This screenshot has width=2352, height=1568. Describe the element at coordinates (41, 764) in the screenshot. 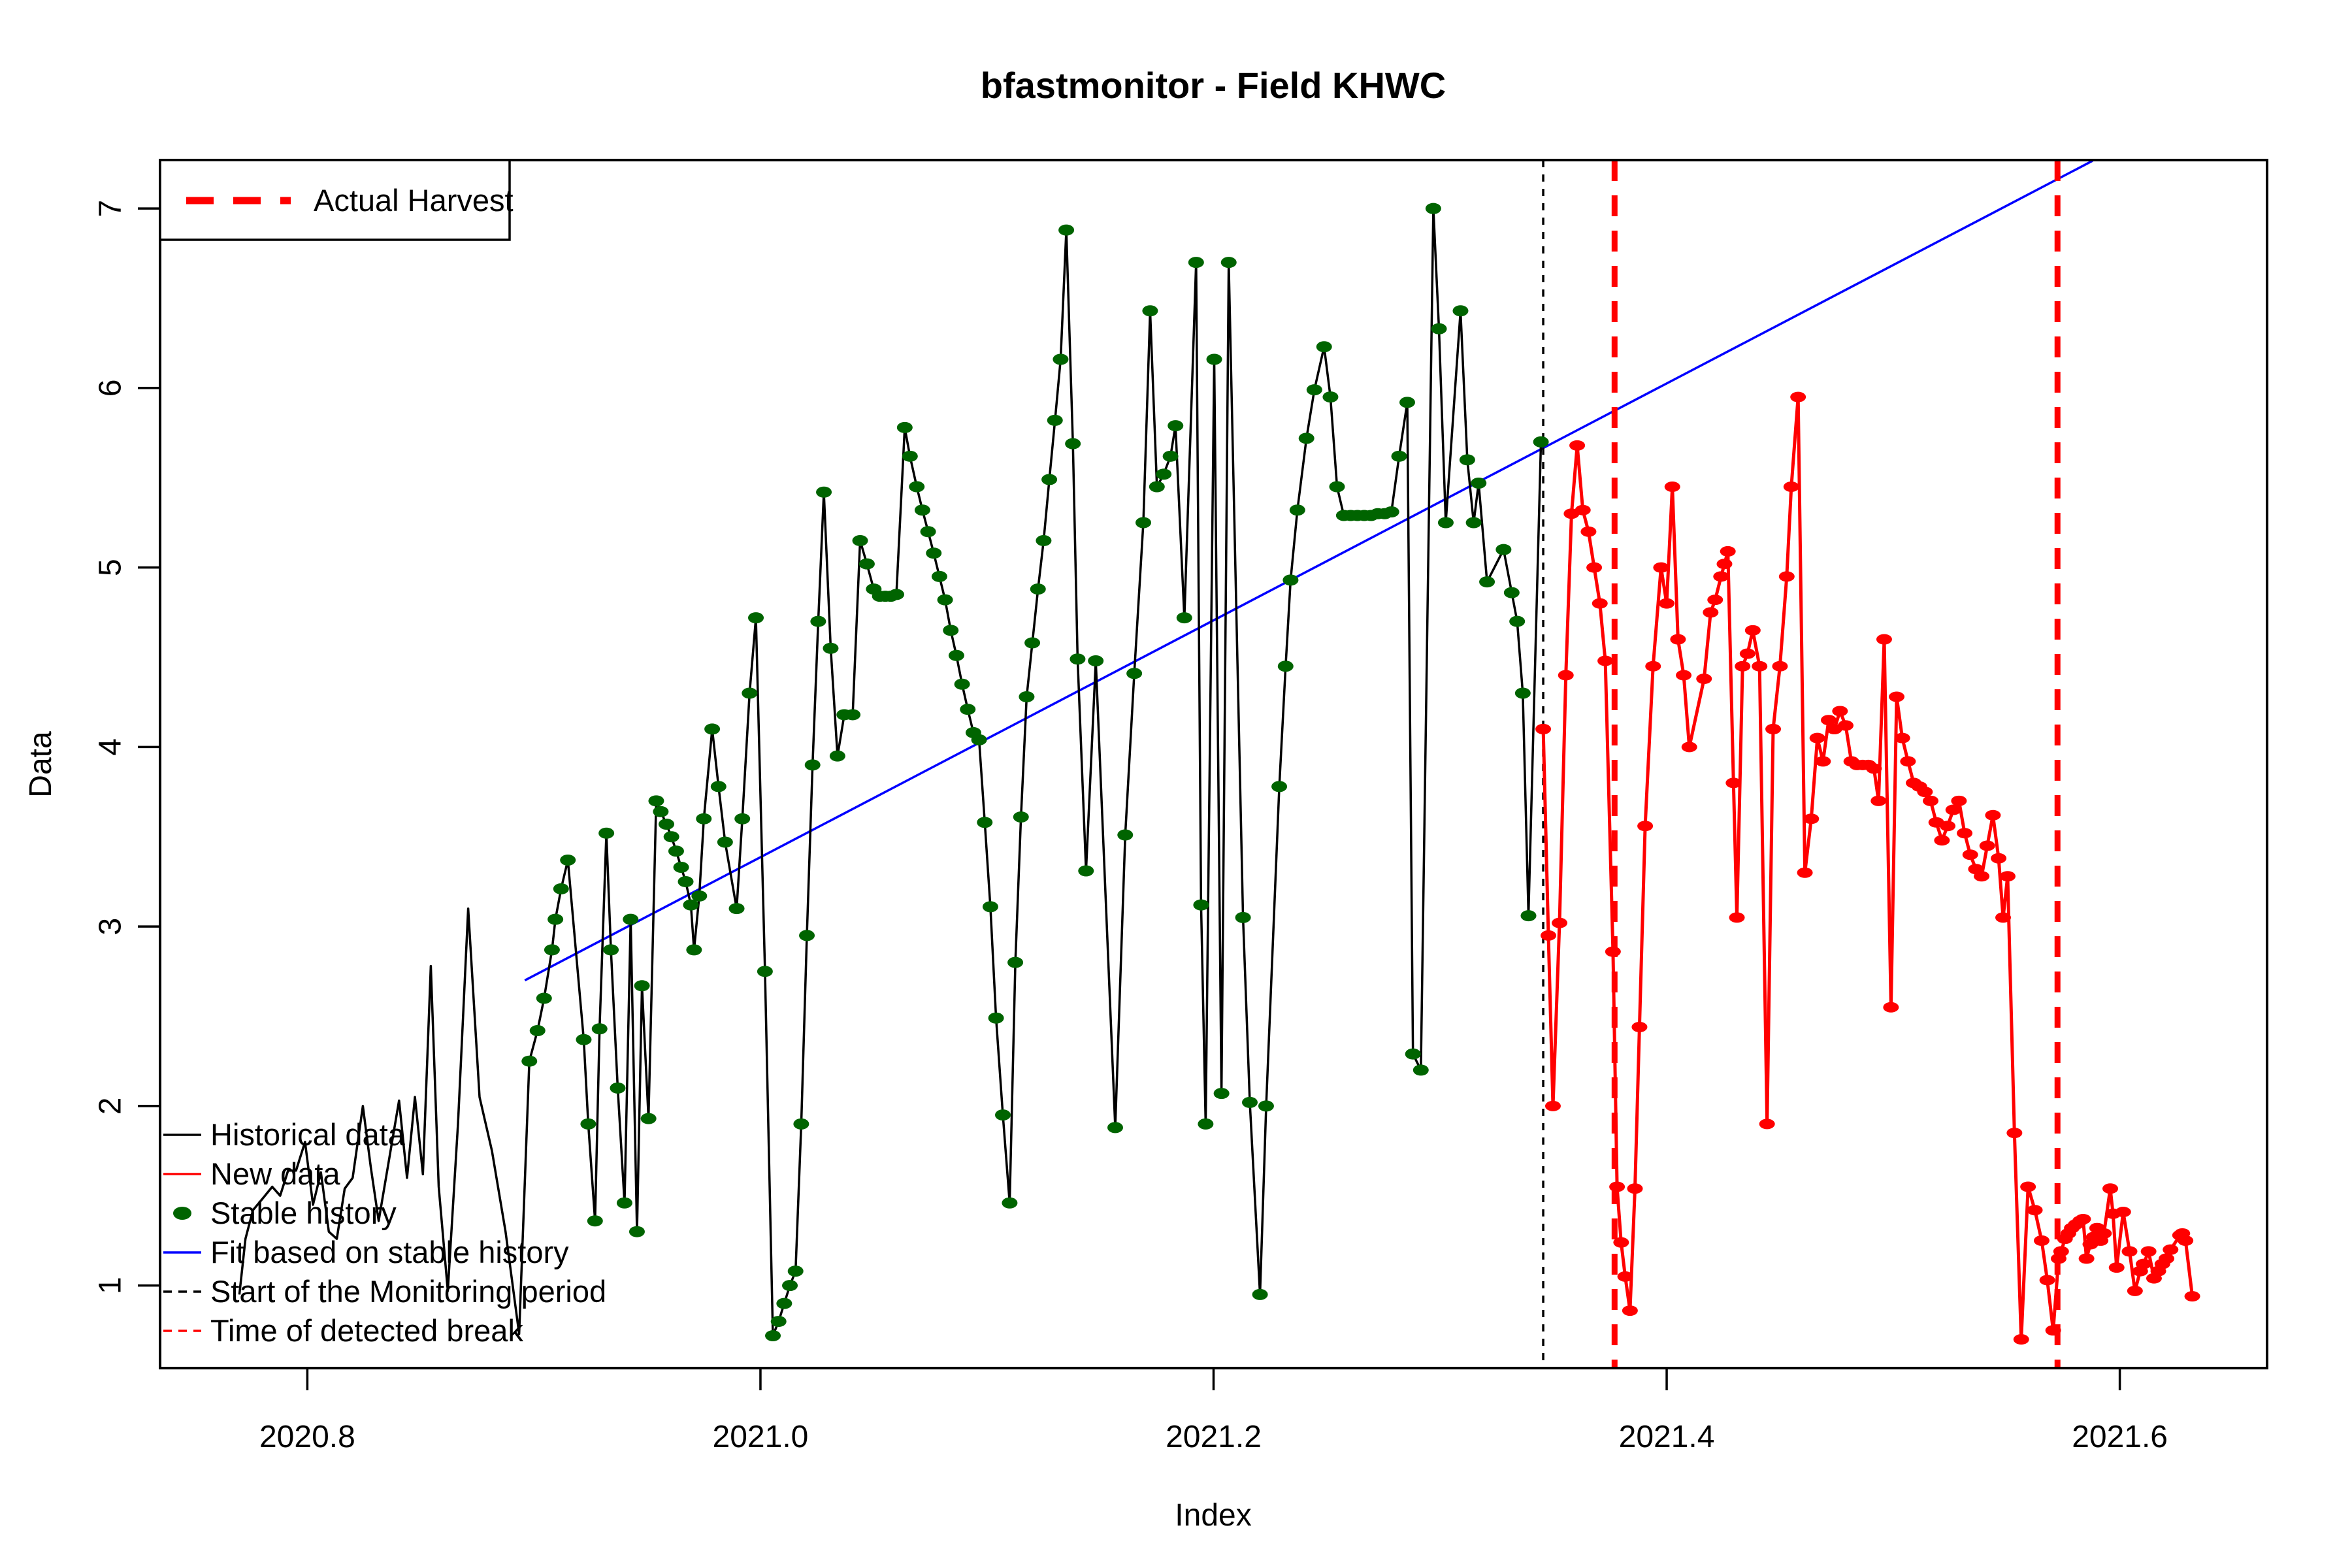

I see `y-axis-label: Data` at that location.